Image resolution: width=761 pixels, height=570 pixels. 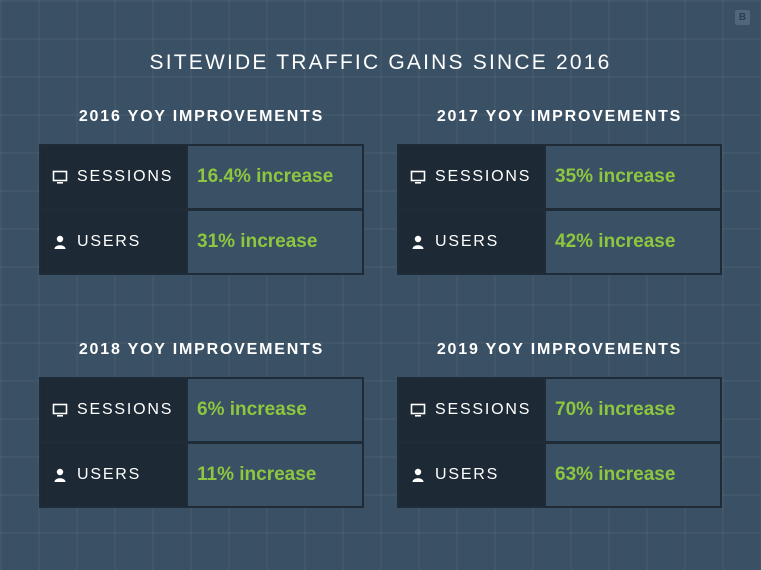 I want to click on row-value: 35% increase, so click(x=632, y=177).